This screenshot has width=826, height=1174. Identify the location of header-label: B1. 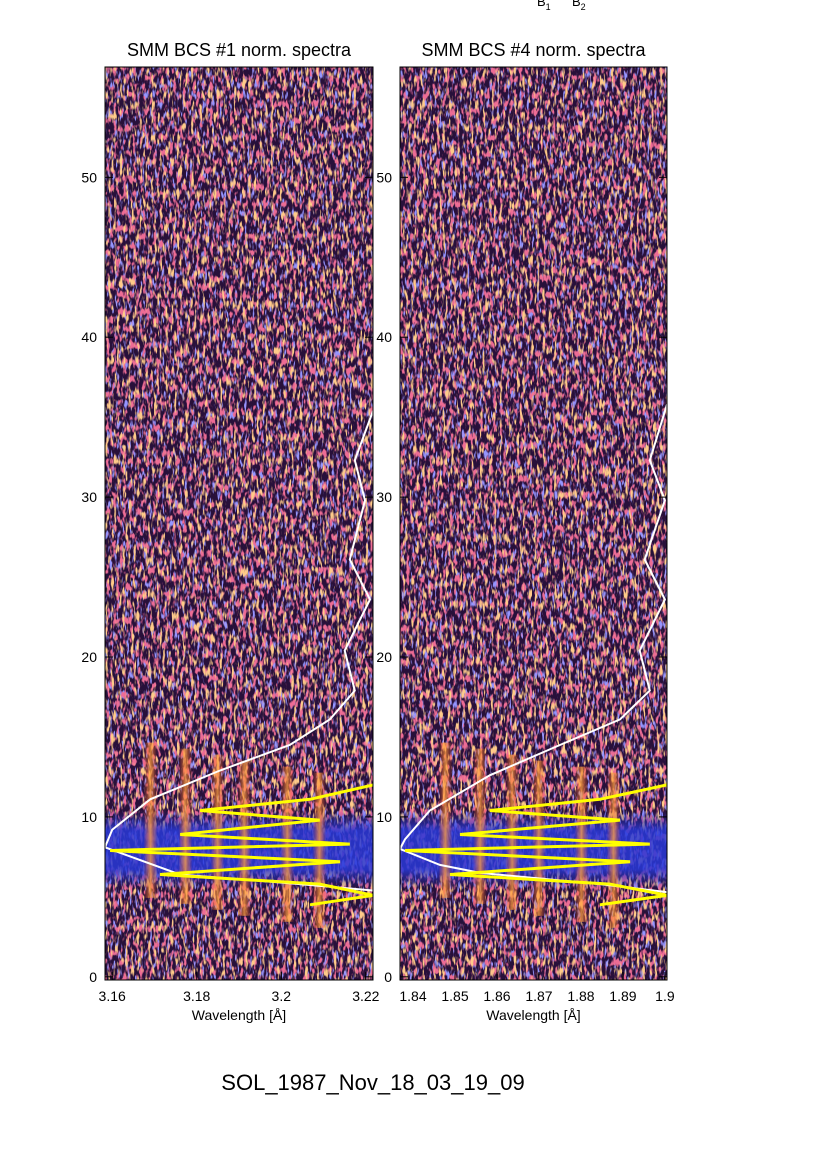
(544, 6).